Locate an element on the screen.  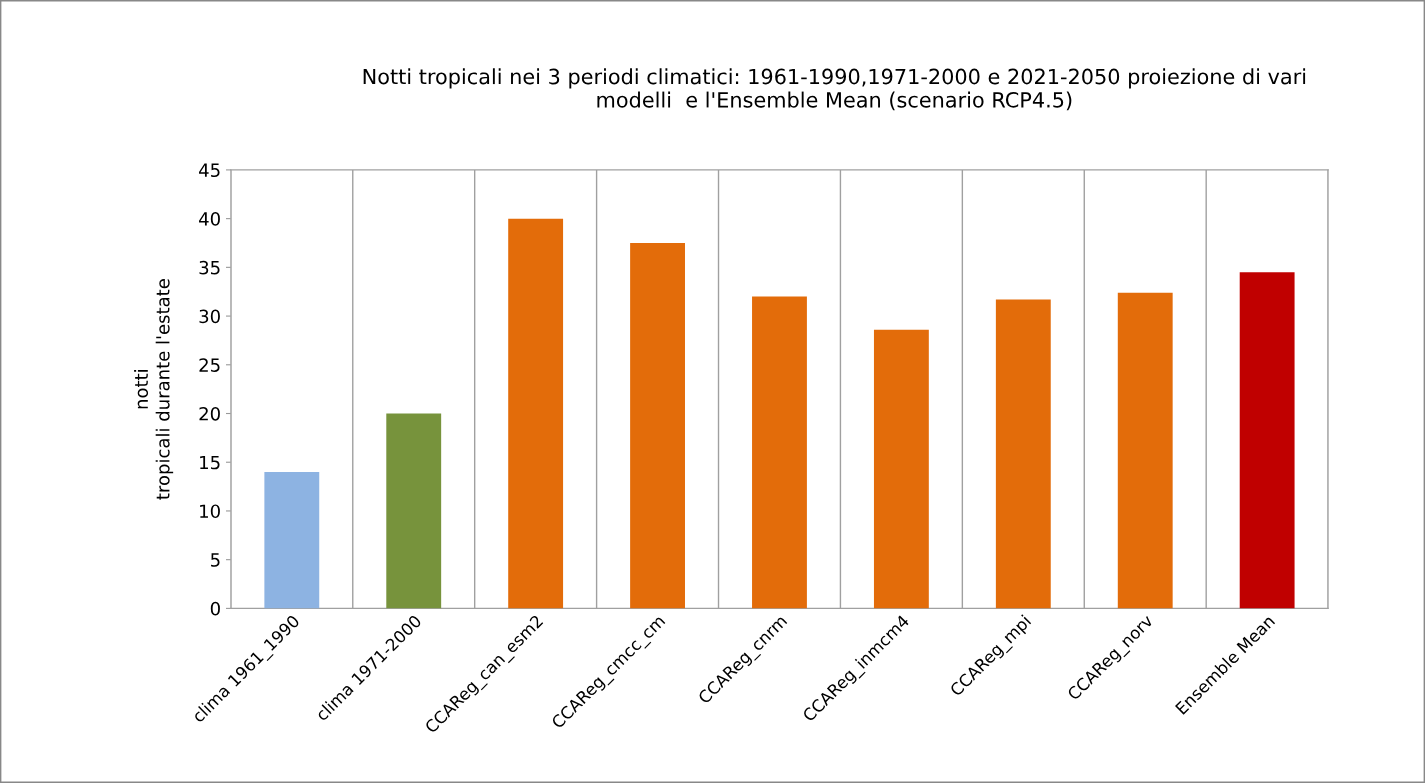
y-tick-label: 30 is located at coordinates (209, 316).